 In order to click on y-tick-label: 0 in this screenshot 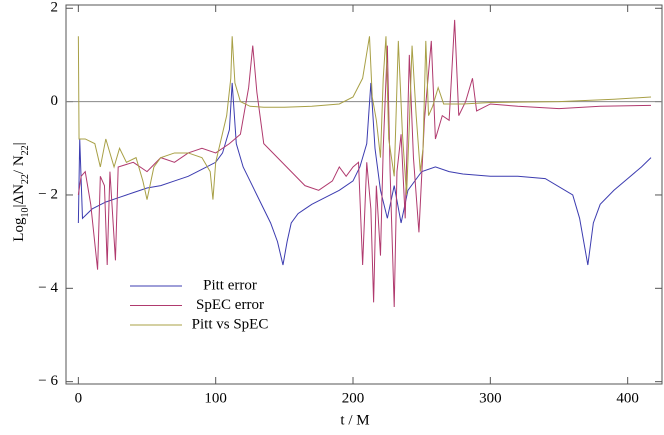, I will do `click(55, 101)`.